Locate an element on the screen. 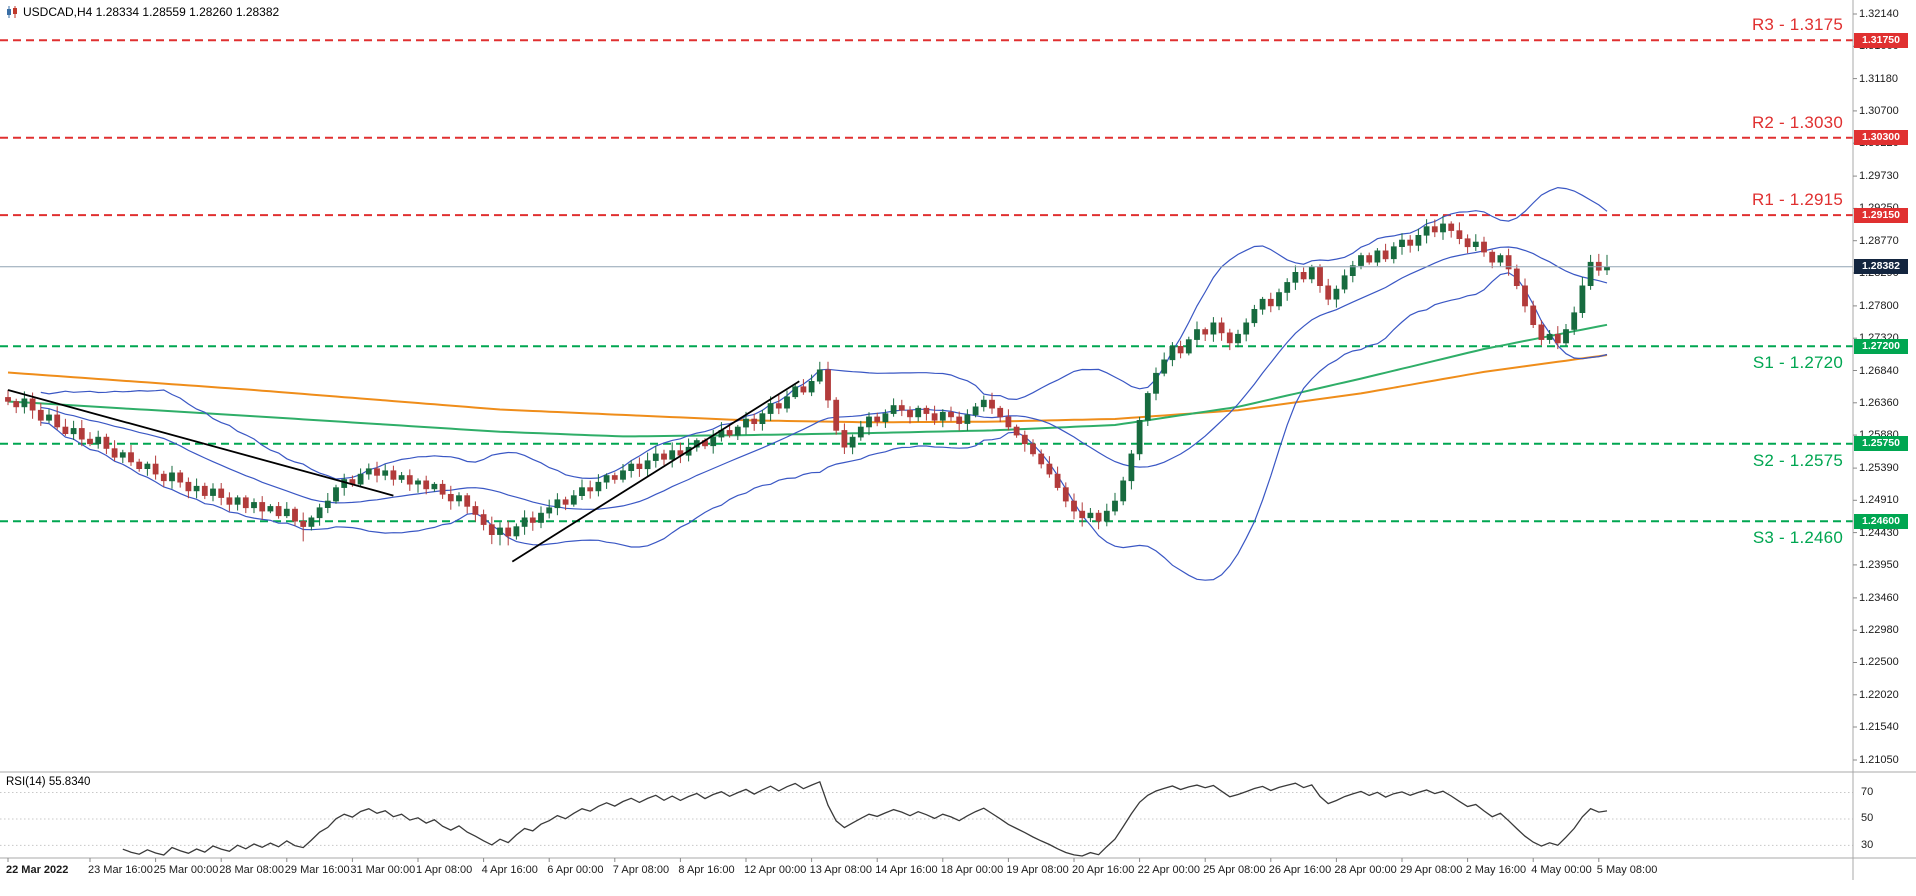 The image size is (1916, 896). price-axis-label: 1.21050 is located at coordinates (1879, 760).